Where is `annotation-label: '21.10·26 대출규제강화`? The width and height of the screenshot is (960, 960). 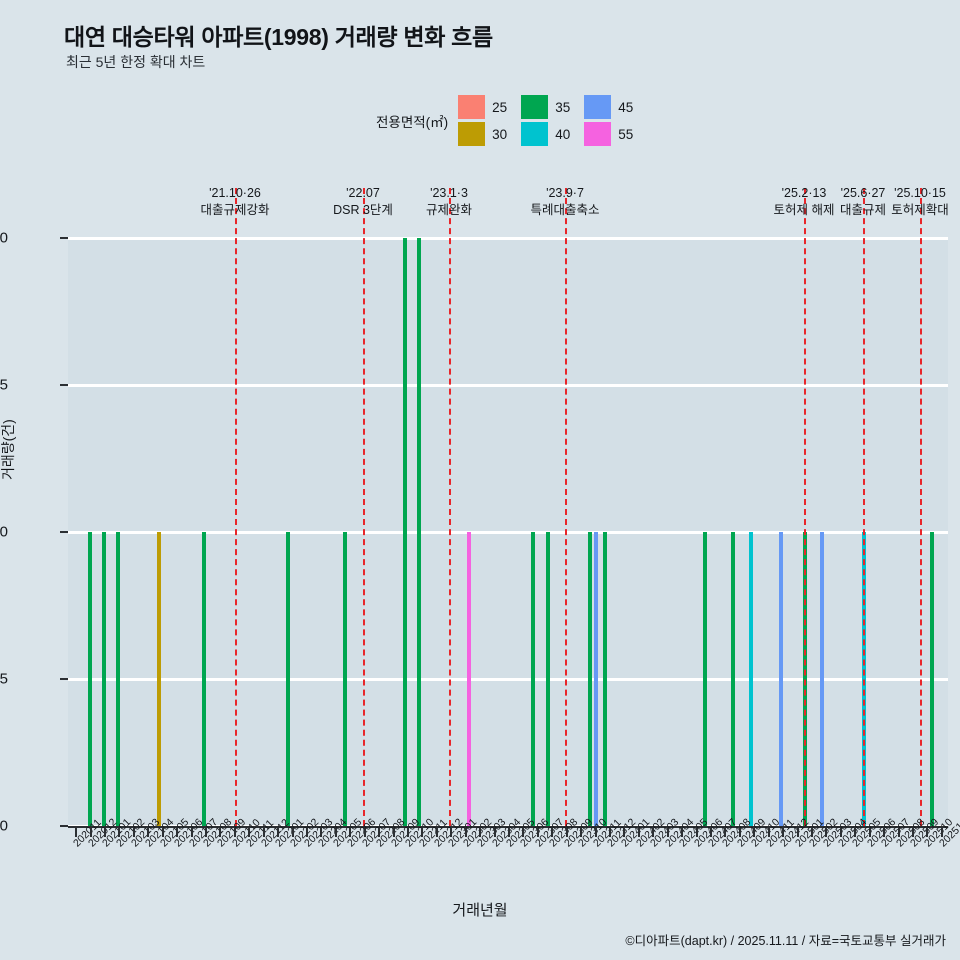 annotation-label: '21.10·26 대출규제강화 is located at coordinates (234, 202).